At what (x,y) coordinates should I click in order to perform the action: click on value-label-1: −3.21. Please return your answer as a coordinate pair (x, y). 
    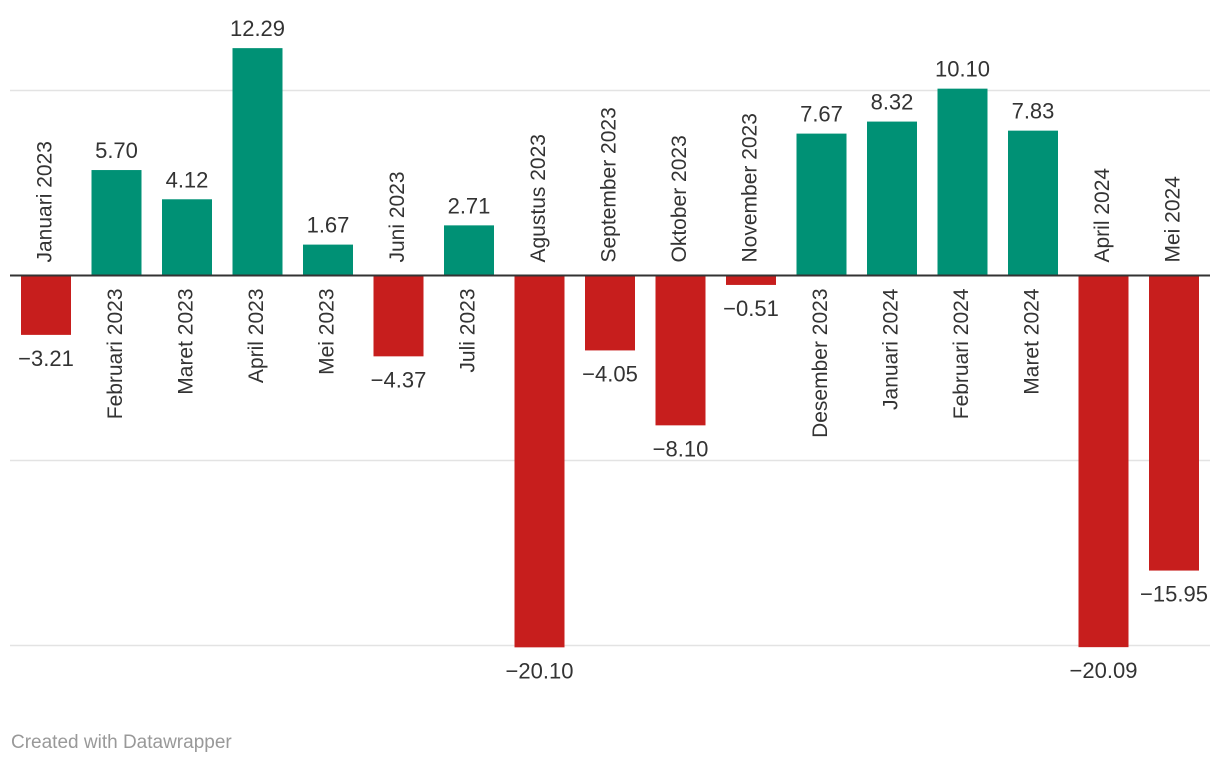
    Looking at the image, I should click on (46, 358).